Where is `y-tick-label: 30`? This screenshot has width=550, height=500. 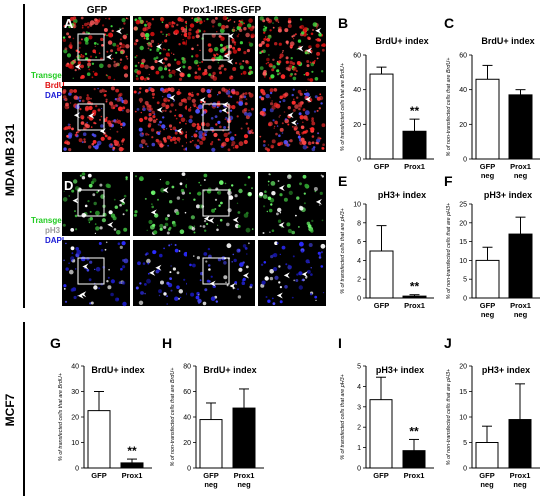
y-tick-label: 30 is located at coordinates (75, 392).